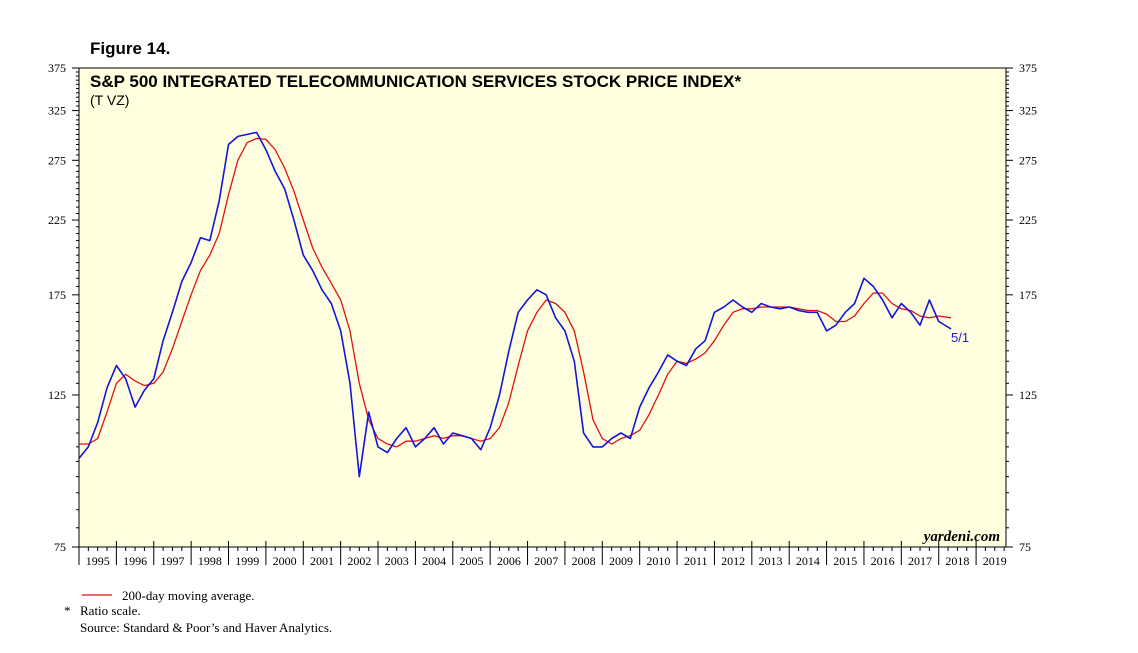  I want to click on y-tick-label-left: 275, so click(57, 160).